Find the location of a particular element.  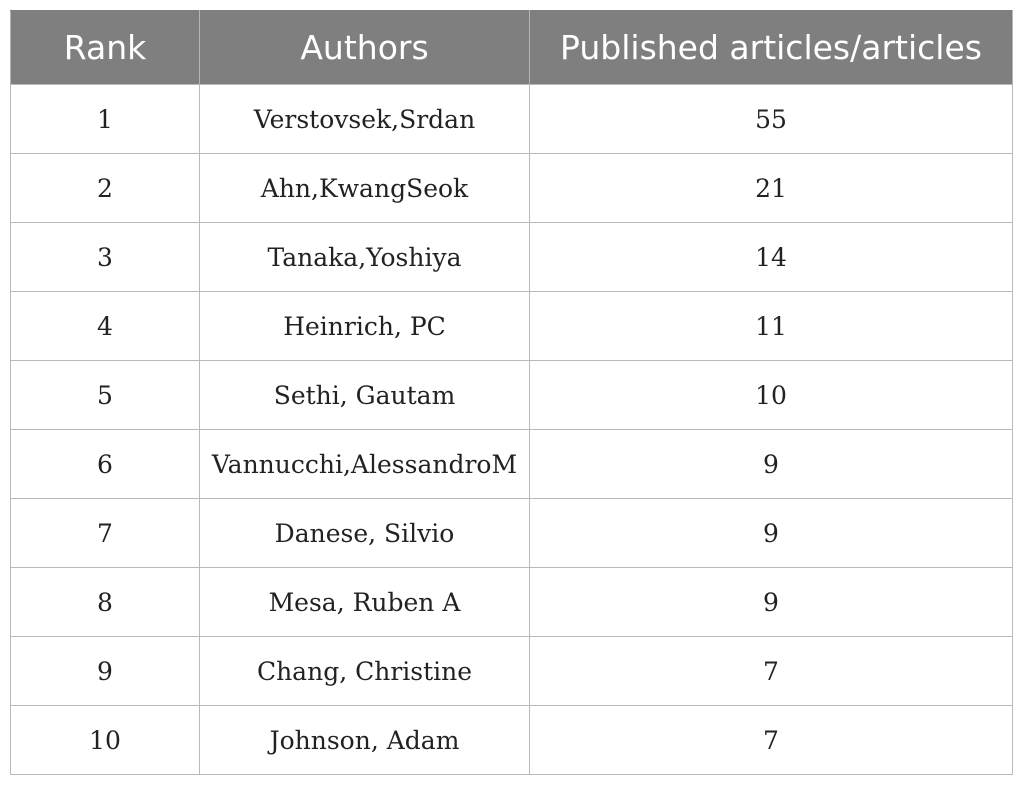

table-row: 6 Vannucchi,AlessandroM 9 is located at coordinates (511, 464).